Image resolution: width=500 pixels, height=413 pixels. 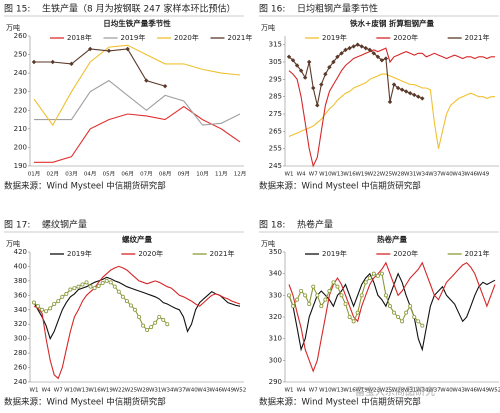 I want to click on x-tick-label: 10月, so click(x=202, y=174).